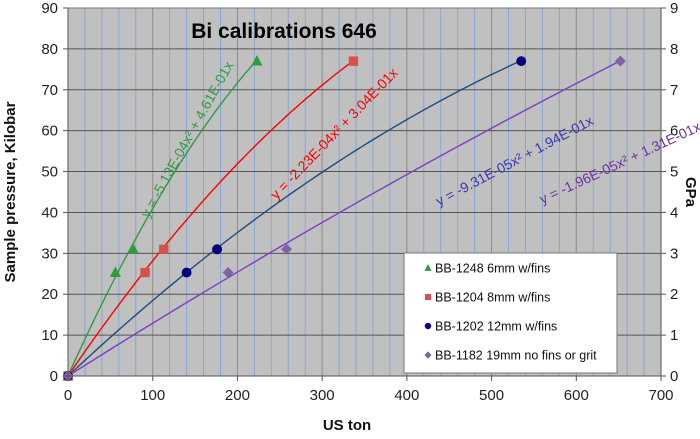 Image resolution: width=700 pixels, height=439 pixels. I want to click on x-axis-title: US ton, so click(347, 425).